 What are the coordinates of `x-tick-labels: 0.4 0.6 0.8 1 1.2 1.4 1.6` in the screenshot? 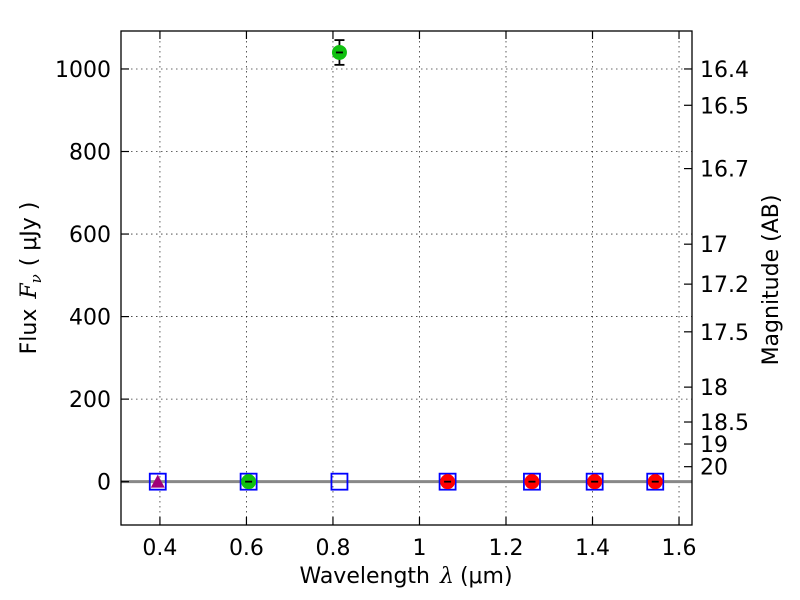 It's located at (419, 548).